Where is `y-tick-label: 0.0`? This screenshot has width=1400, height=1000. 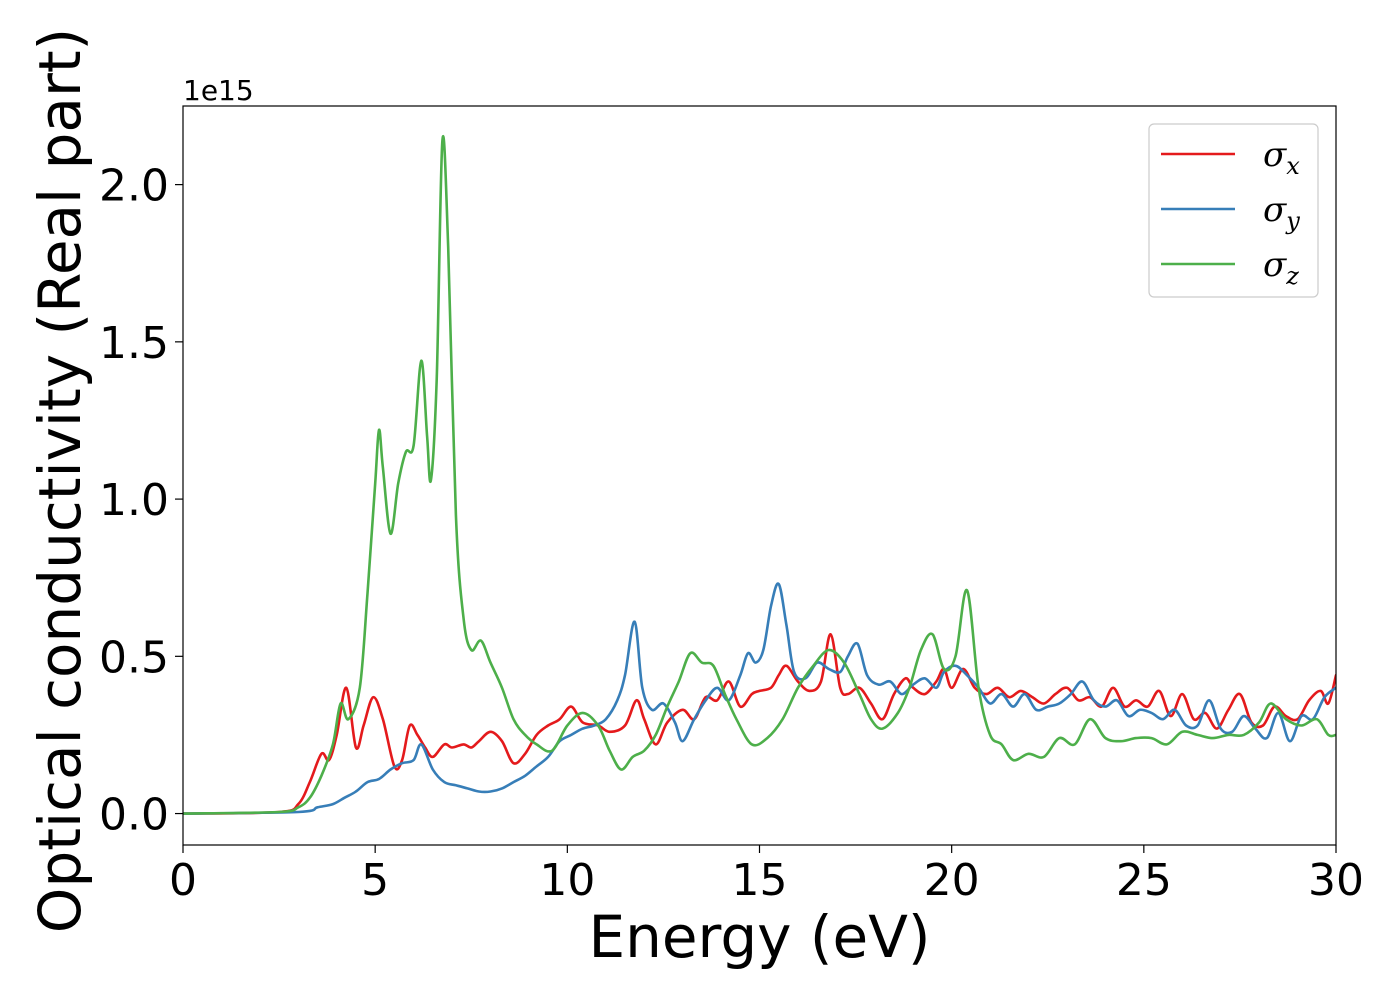 y-tick-label: 0.0 is located at coordinates (134, 815).